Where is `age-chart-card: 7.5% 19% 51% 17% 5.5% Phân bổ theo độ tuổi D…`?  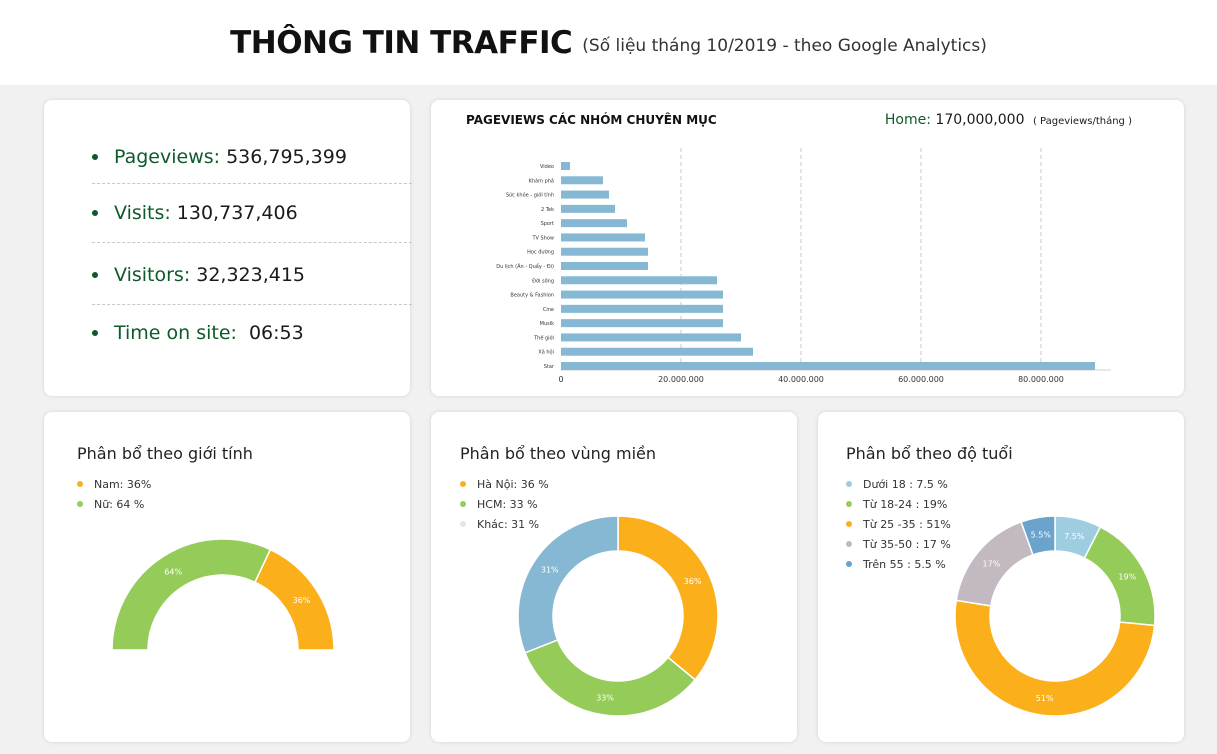 age-chart-card: 7.5% 19% 51% 17% 5.5% Phân bổ theo độ tuổi D… is located at coordinates (1001, 577).